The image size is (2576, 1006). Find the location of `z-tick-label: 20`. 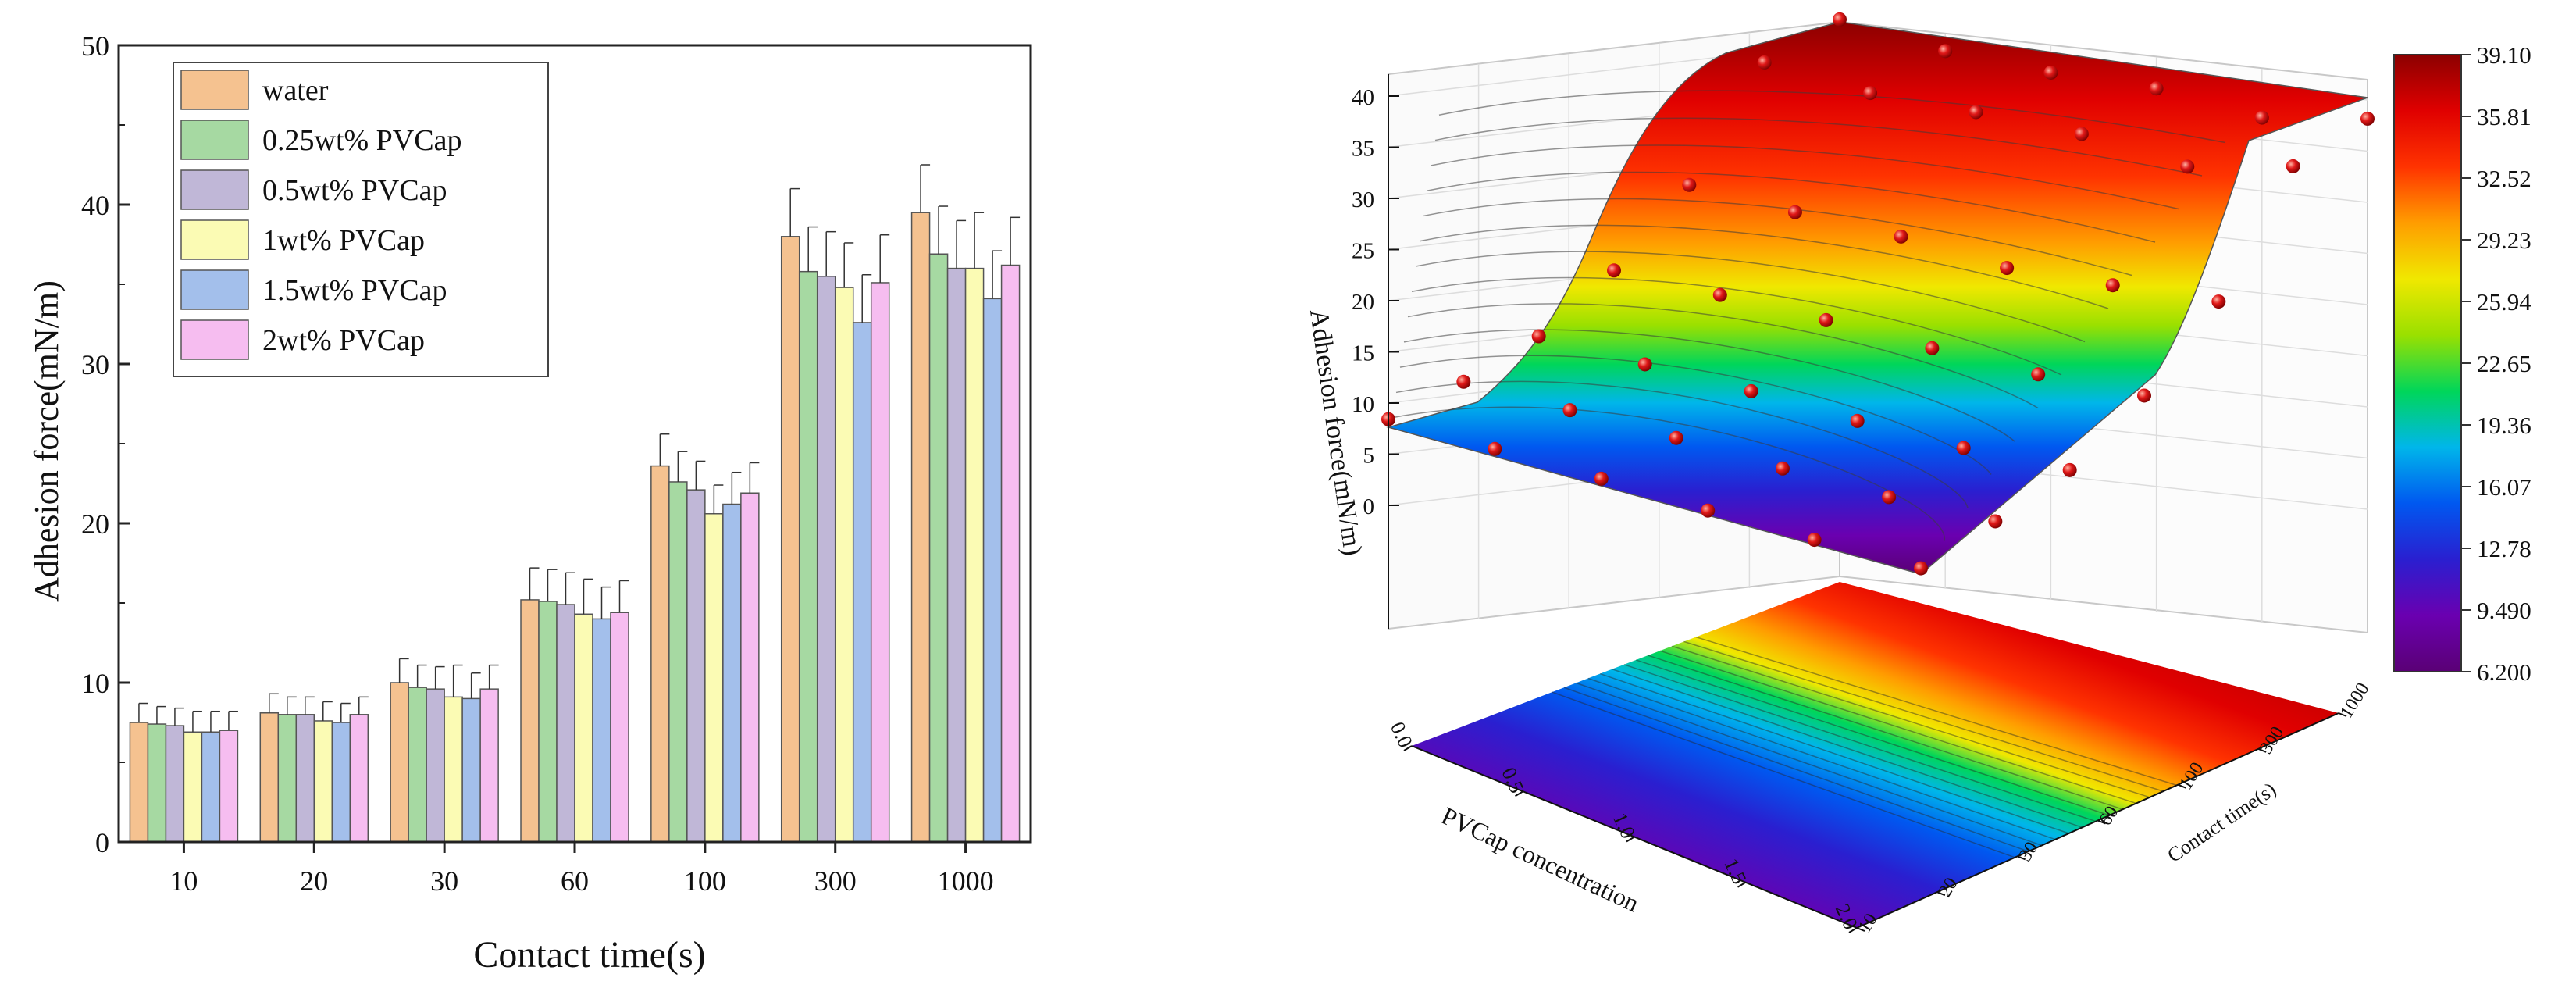

z-tick-label: 20 is located at coordinates (1363, 302).